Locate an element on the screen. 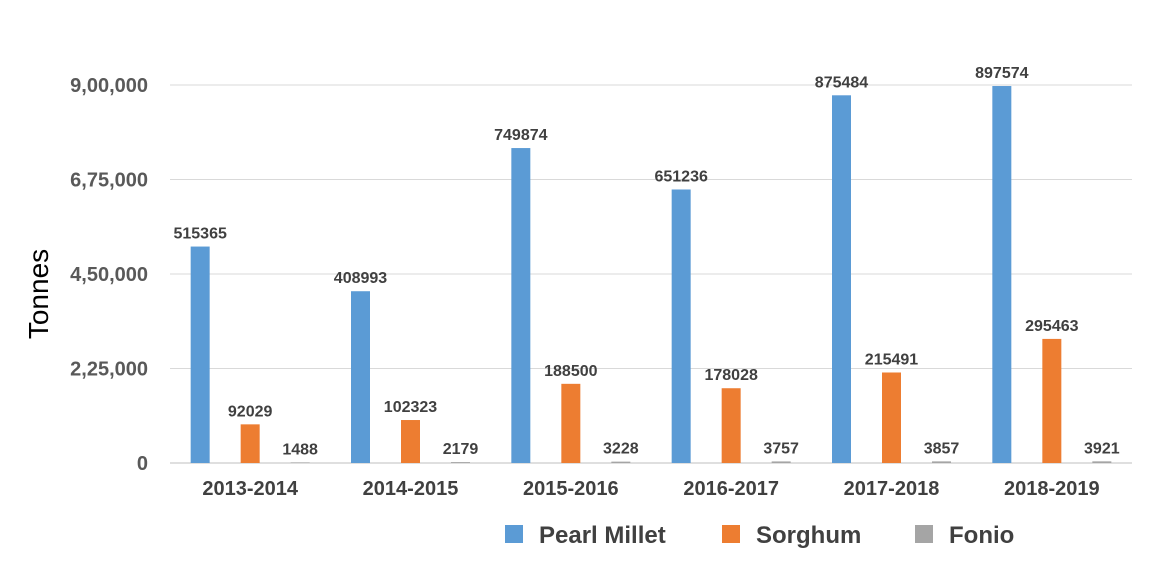  bar-pearl-millet-2015-2016 is located at coordinates (521, 305).